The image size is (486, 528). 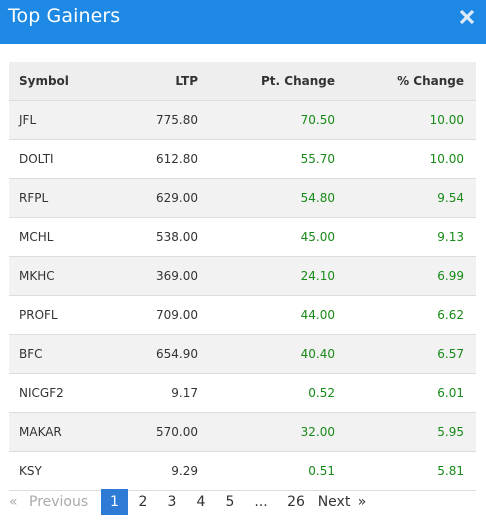 I want to click on pt-change-cell: 70.50, so click(x=266, y=120).